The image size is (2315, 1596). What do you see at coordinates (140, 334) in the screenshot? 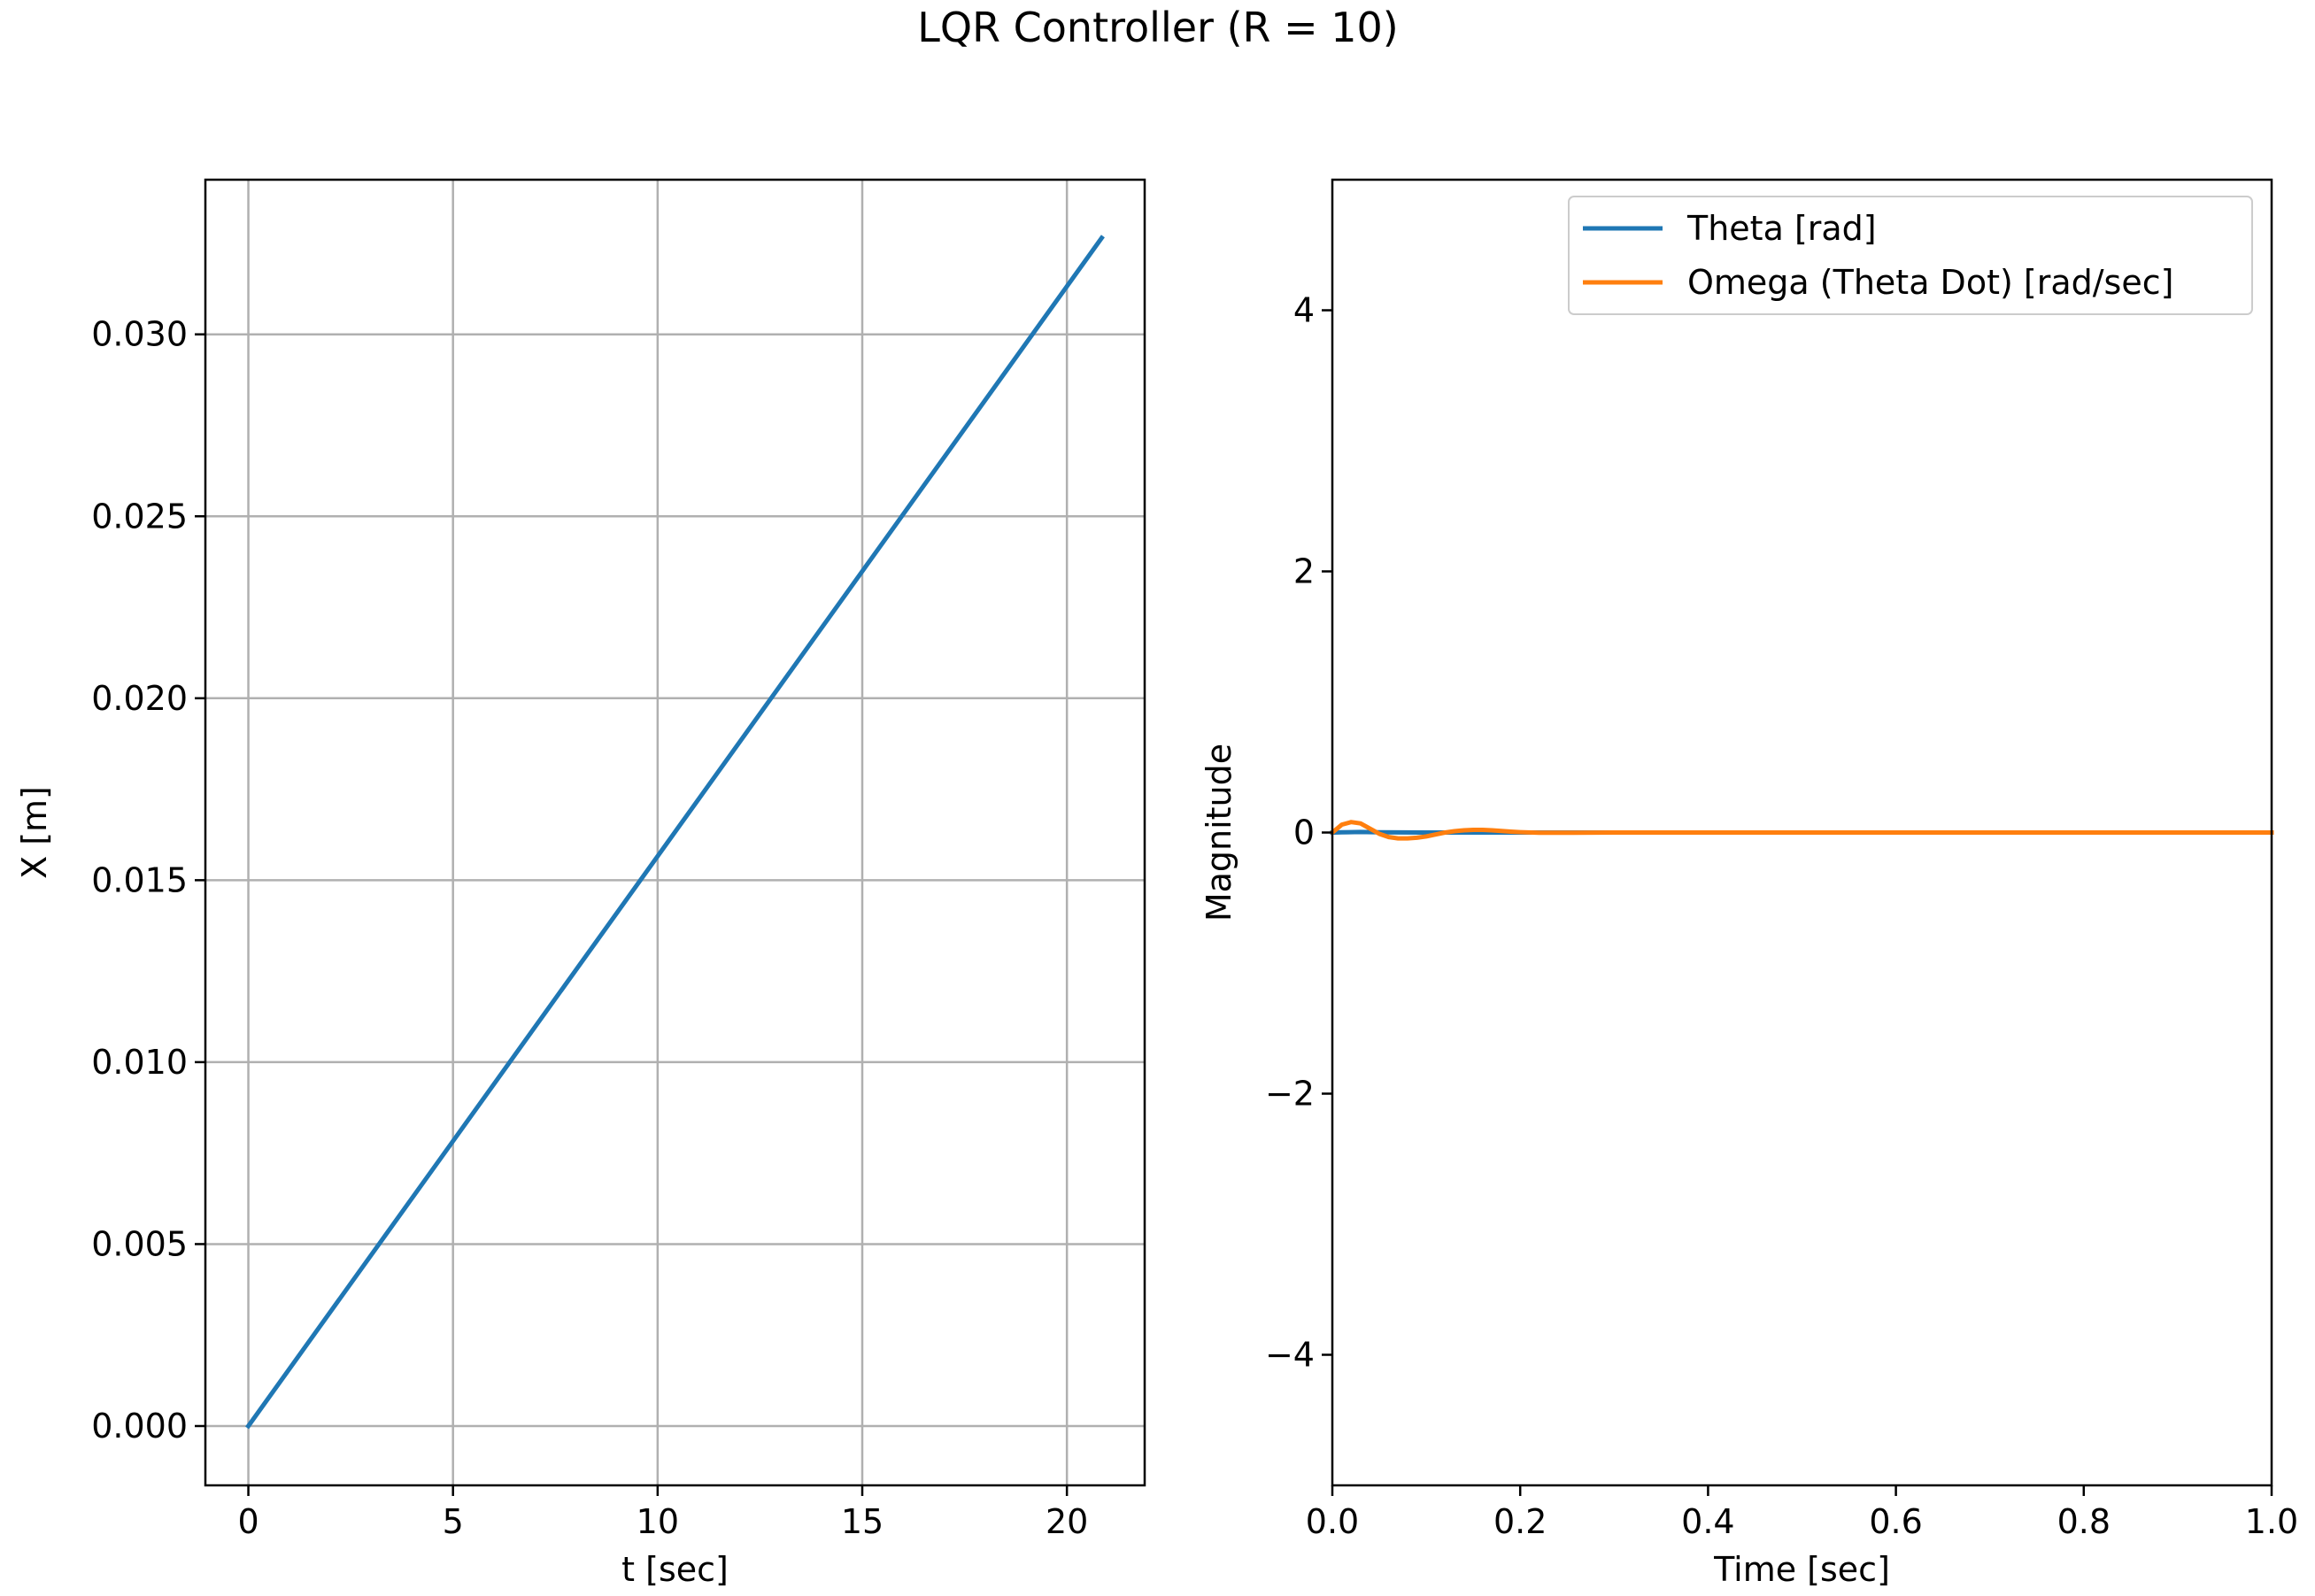
I see `y-tick-label: 0.030` at bounding box center [140, 334].